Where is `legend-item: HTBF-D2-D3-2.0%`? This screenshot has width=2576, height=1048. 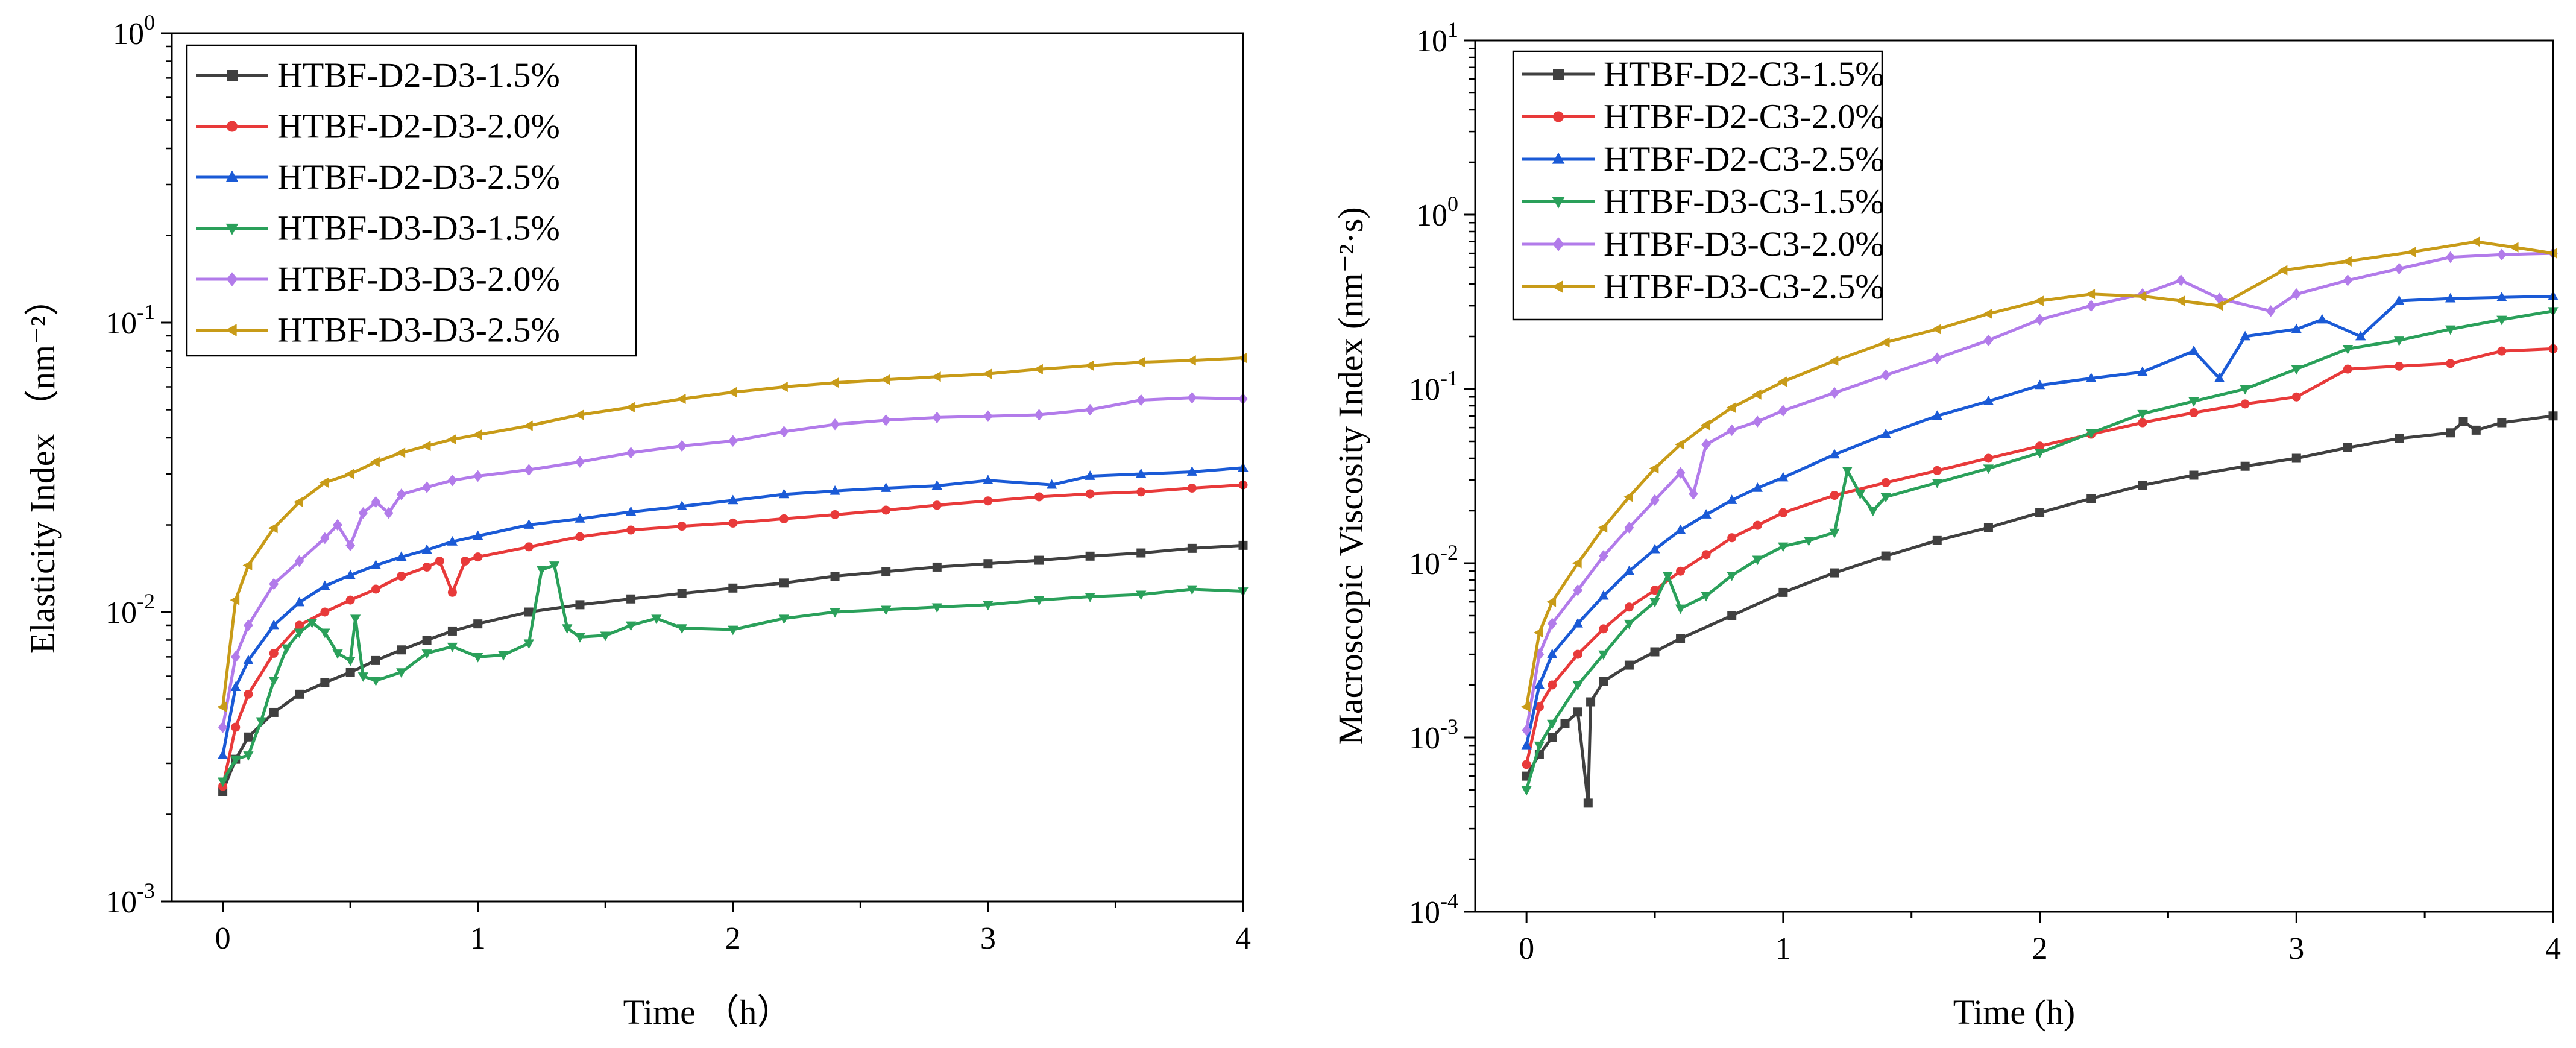
legend-item: HTBF-D2-D3-2.0% is located at coordinates (378, 126).